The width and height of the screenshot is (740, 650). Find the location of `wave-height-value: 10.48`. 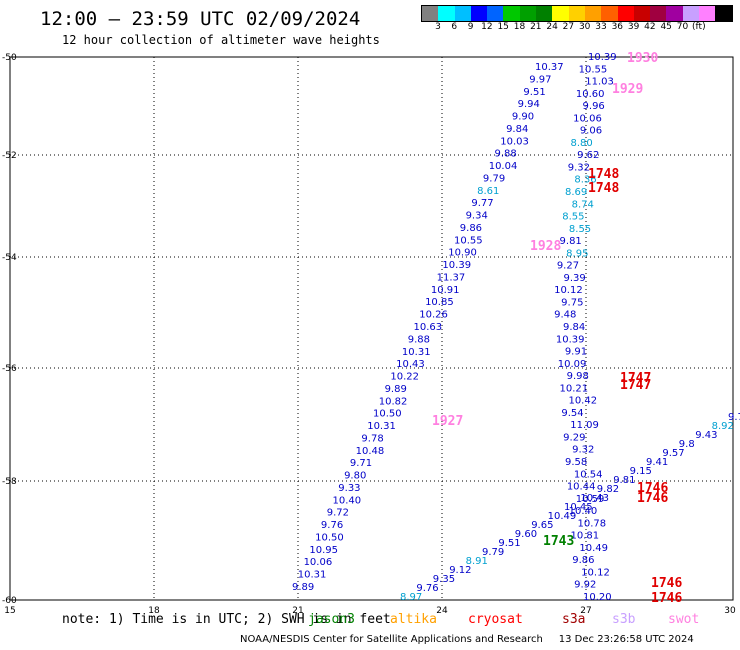

wave-height-value: 10.48 is located at coordinates (370, 451).